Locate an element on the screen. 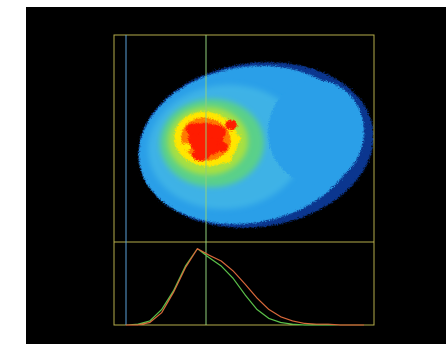 The height and width of the screenshot is (344, 446). intensity-profile-plot is located at coordinates (244, 287).